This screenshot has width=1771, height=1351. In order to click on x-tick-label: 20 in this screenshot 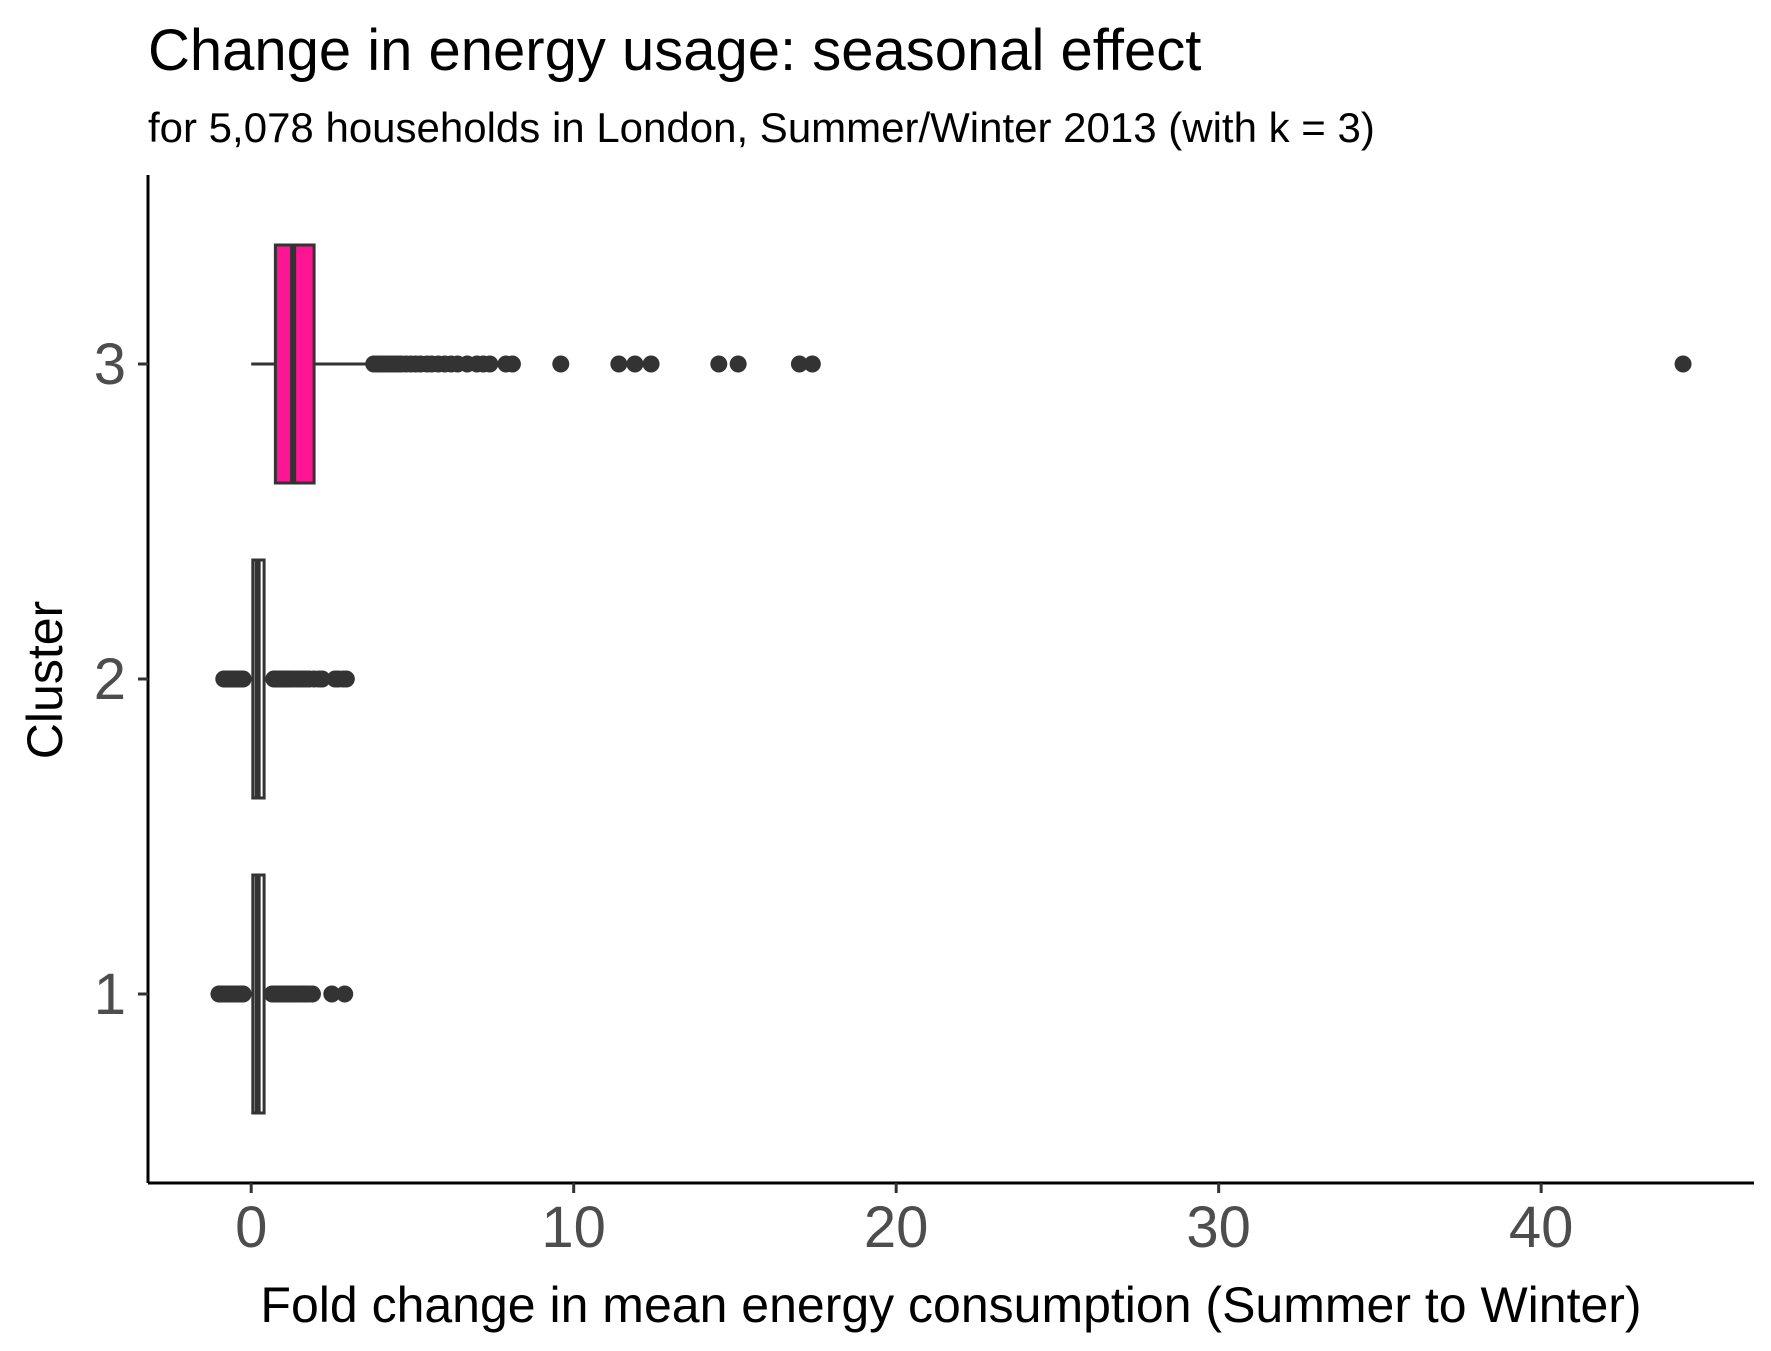, I will do `click(896, 1227)`.